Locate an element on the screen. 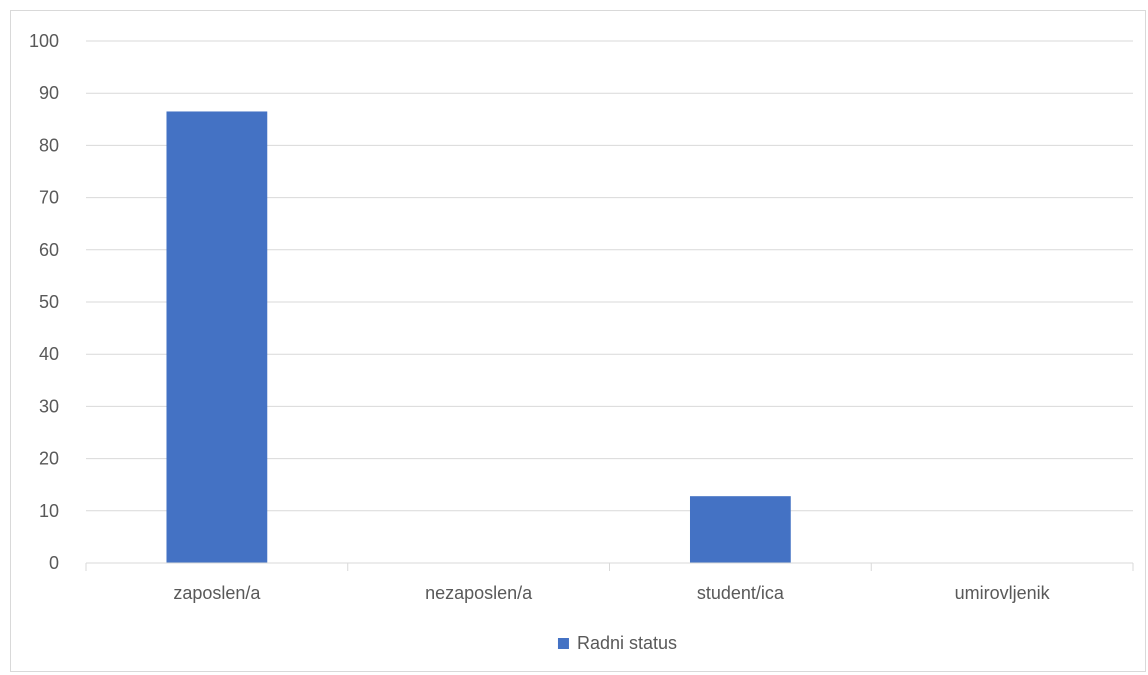 This screenshot has height=675, width=1148. y-tick-label: 60 is located at coordinates (49, 250).